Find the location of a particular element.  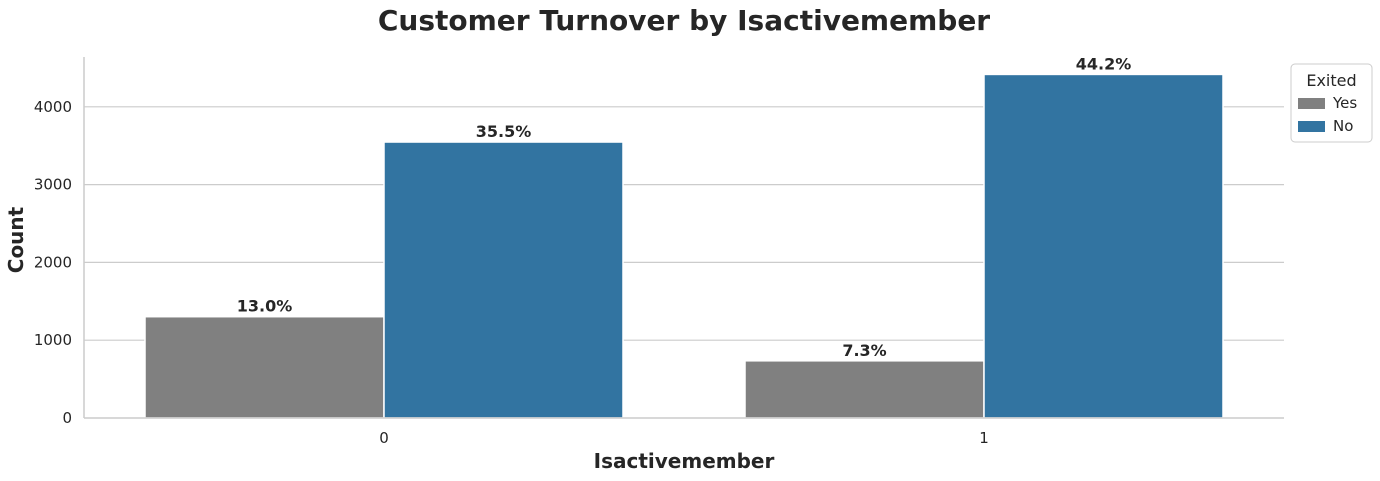

x-tick-label: 1 is located at coordinates (984, 438).